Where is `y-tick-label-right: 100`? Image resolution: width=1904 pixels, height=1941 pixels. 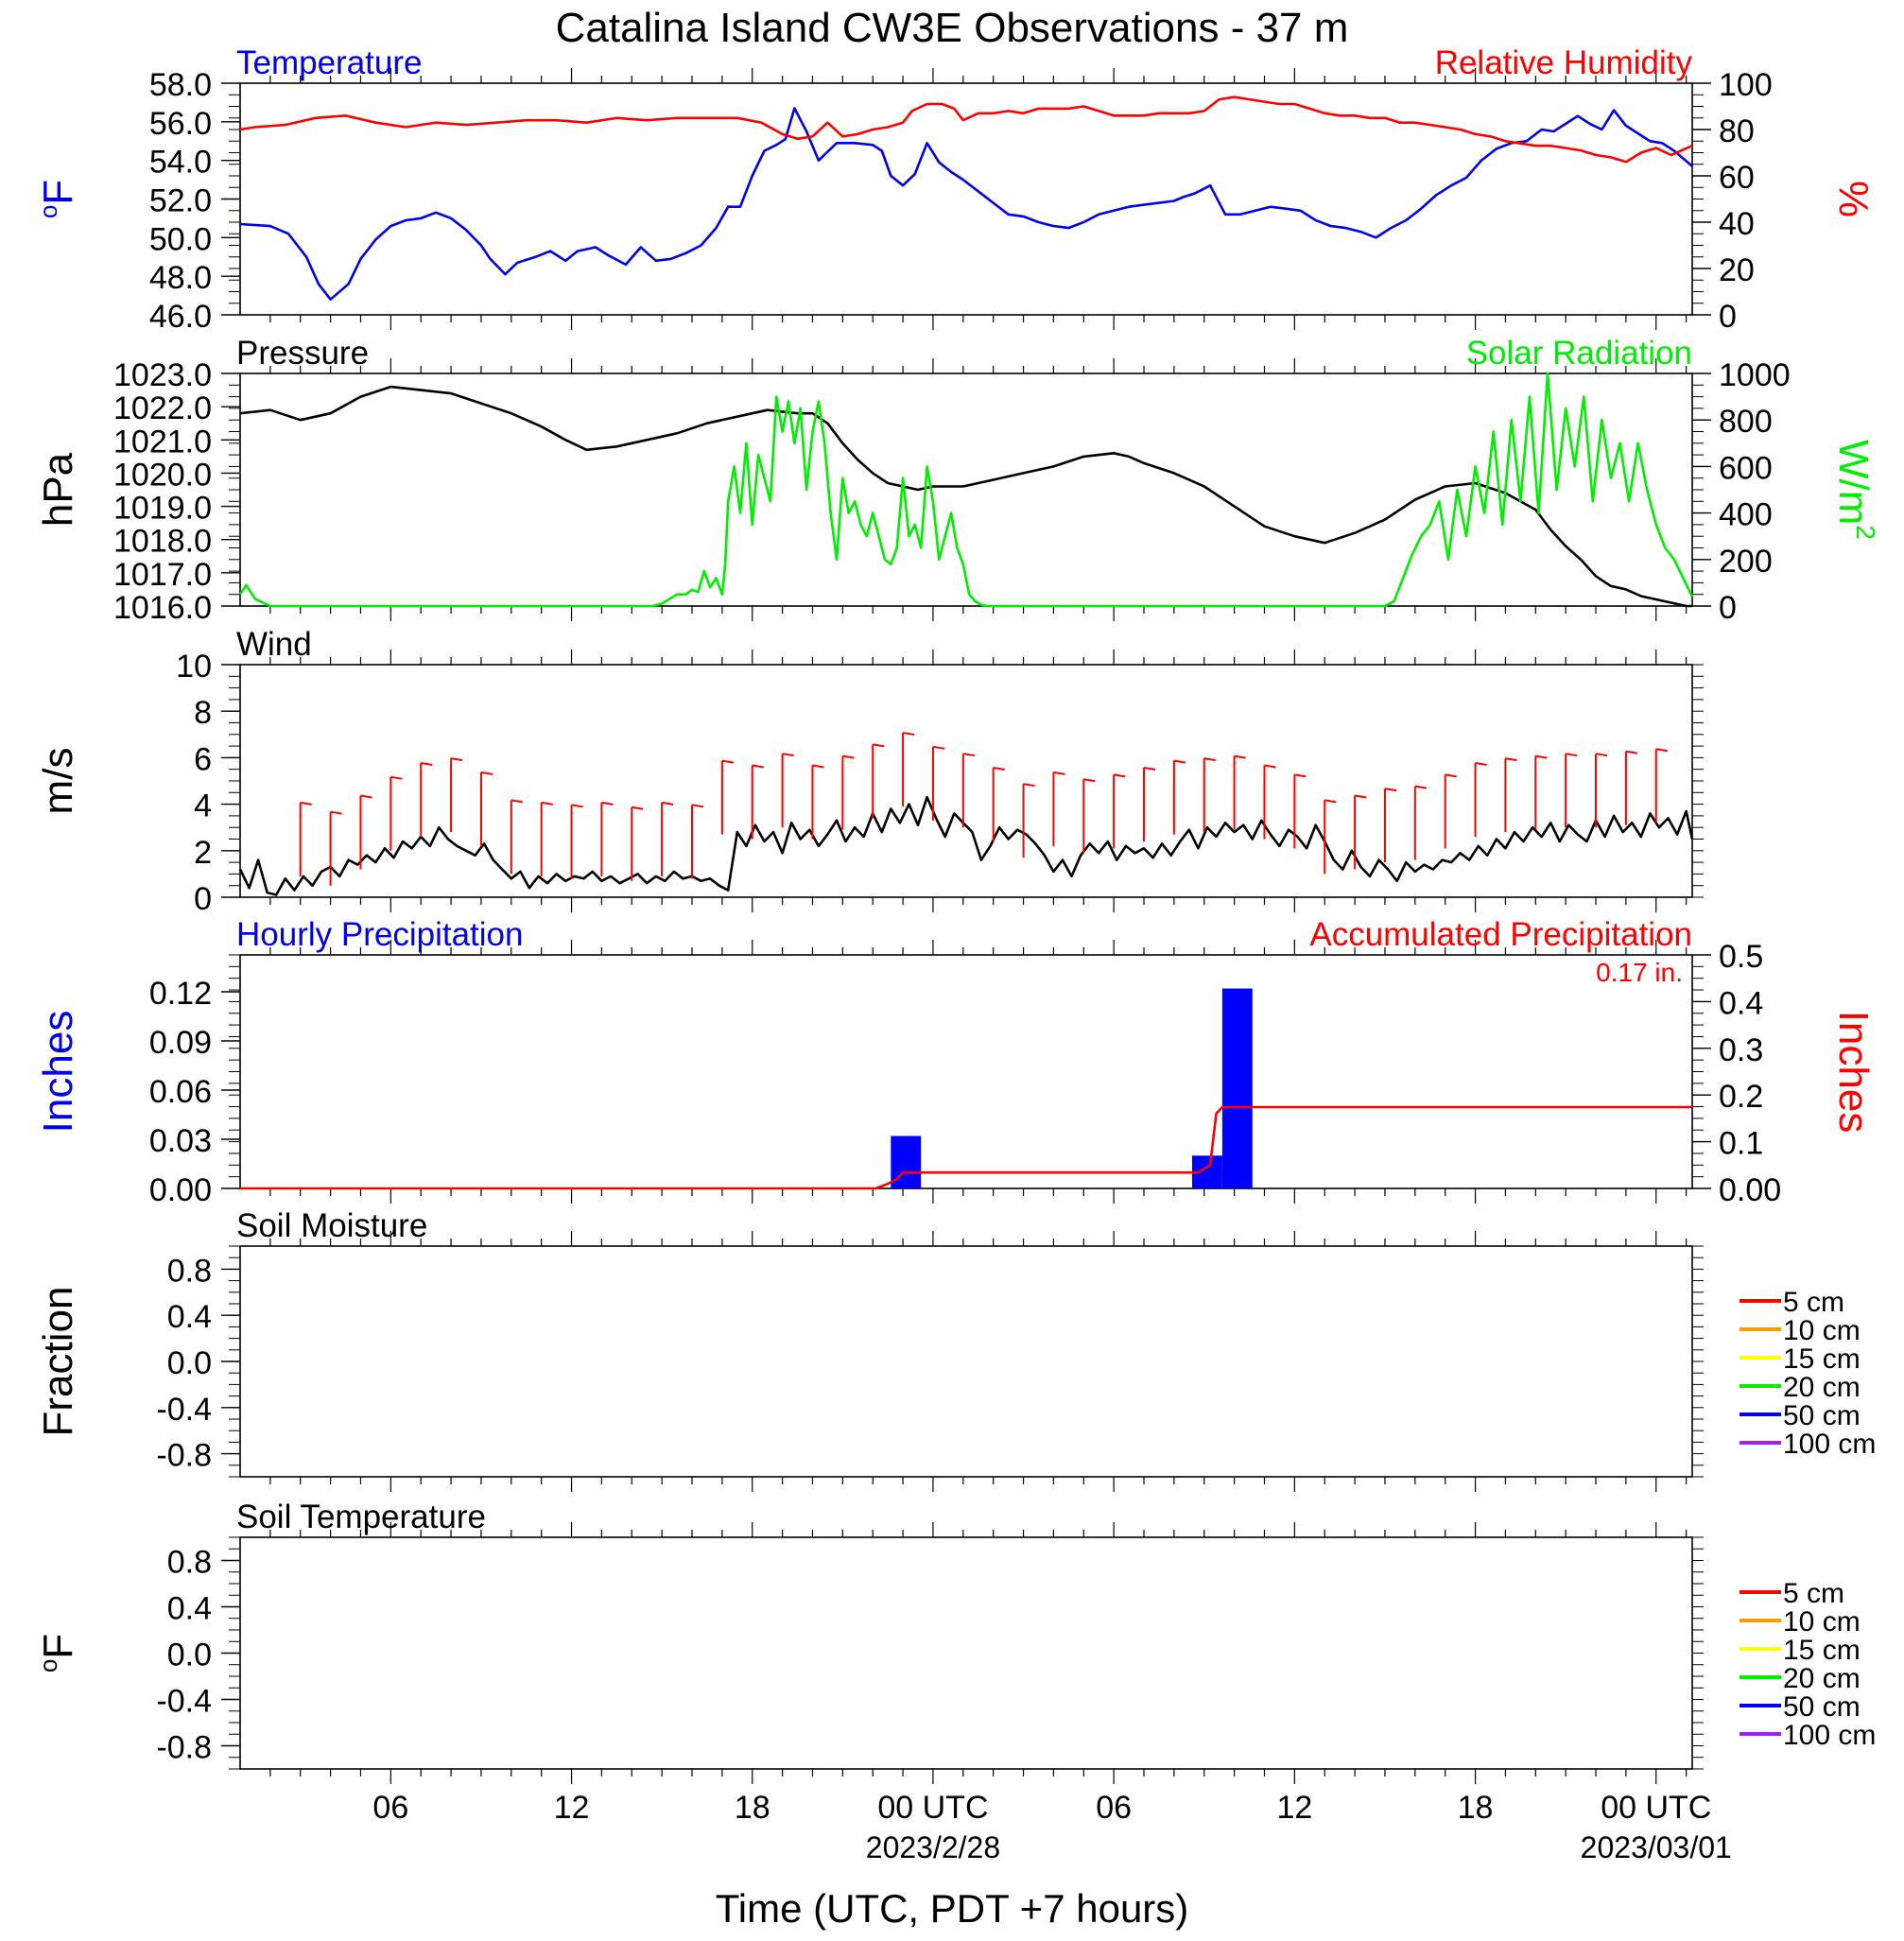
y-tick-label-right: 100 is located at coordinates (1746, 85).